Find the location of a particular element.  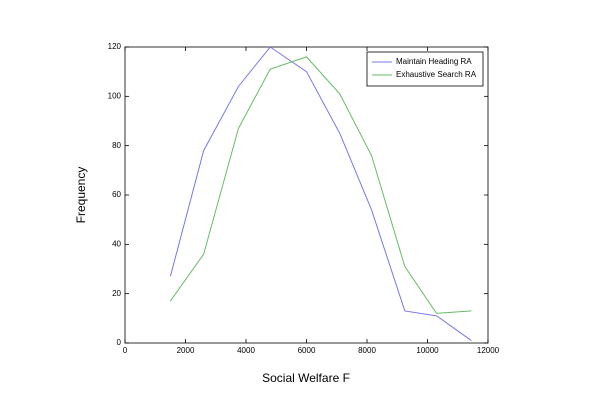

x-tick-label: 0 is located at coordinates (125, 350).